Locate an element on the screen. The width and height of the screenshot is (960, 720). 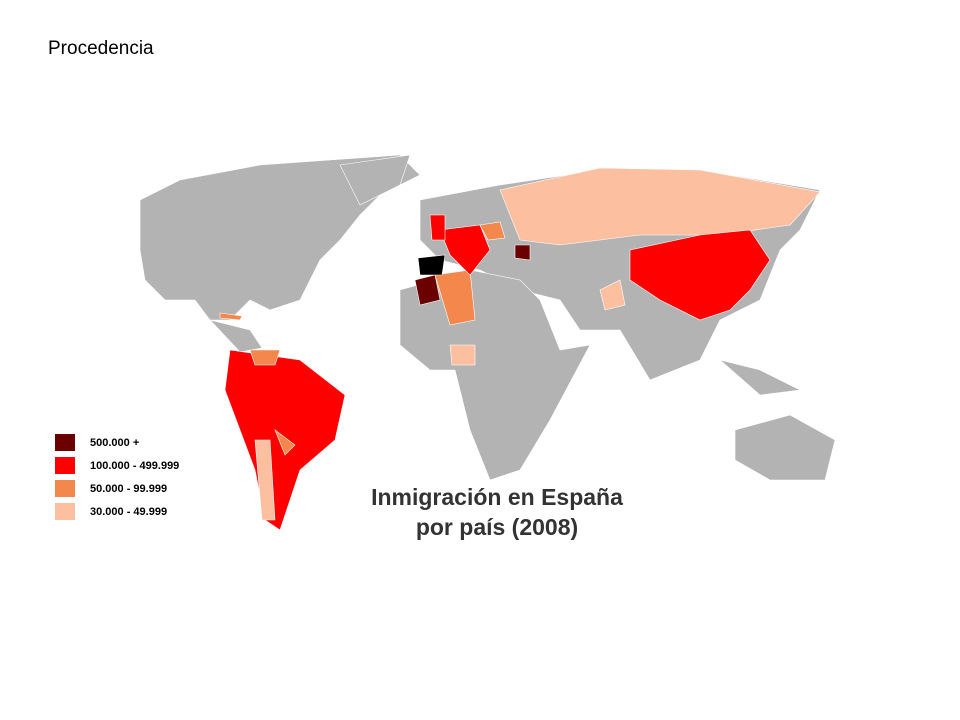
western-europe is located at coordinates (465, 250).